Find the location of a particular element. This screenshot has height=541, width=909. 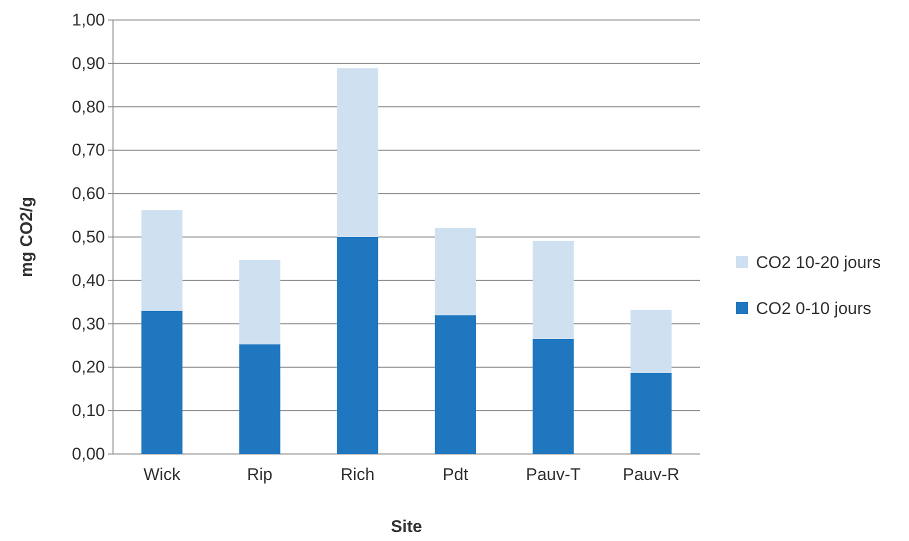

legend-label: CO2 10-20 jours is located at coordinates (818, 262).